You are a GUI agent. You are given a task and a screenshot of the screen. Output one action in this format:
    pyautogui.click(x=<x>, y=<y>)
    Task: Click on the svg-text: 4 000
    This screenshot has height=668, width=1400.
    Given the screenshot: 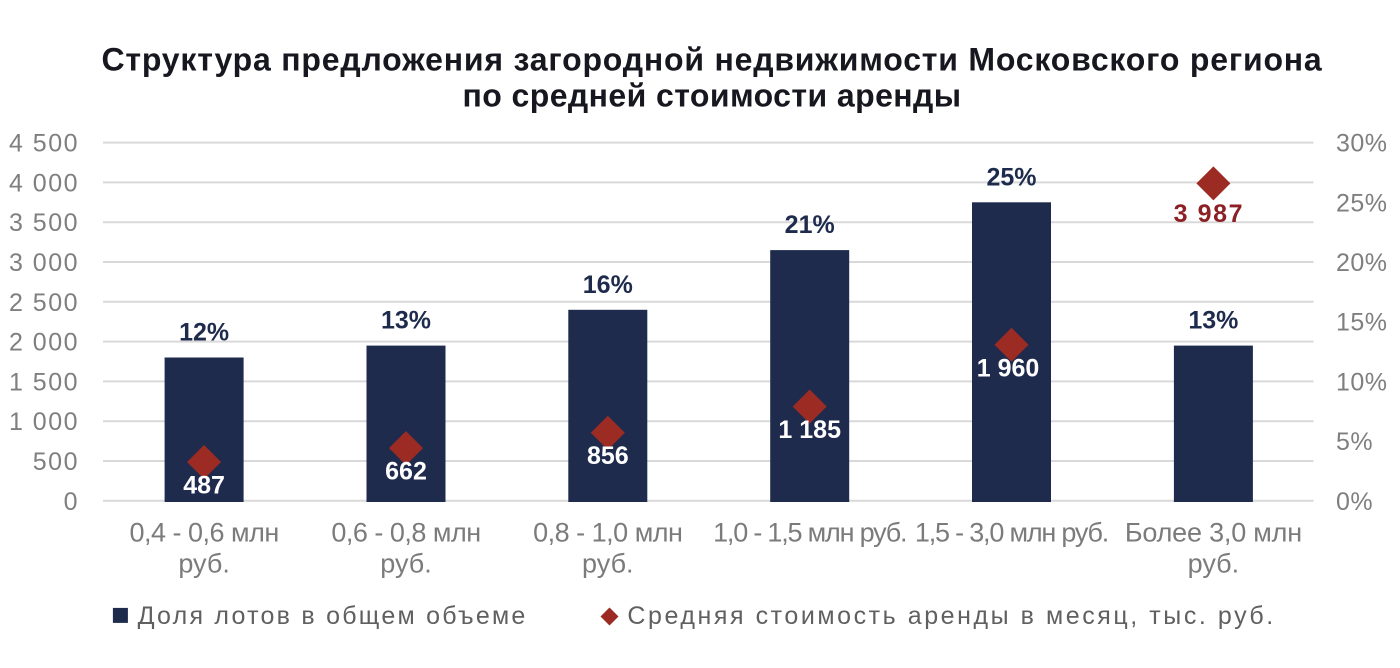 What is the action you would take?
    pyautogui.click(x=44, y=183)
    